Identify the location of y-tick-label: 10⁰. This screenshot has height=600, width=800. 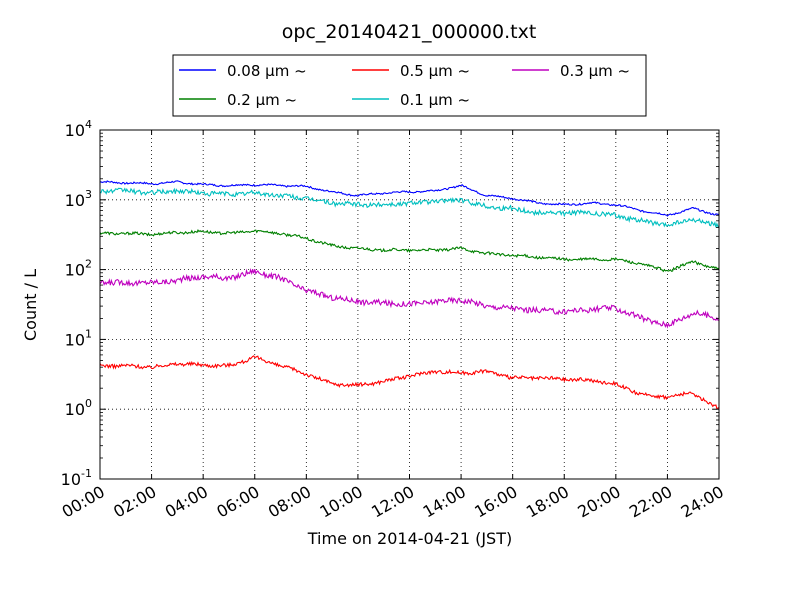
(78, 408).